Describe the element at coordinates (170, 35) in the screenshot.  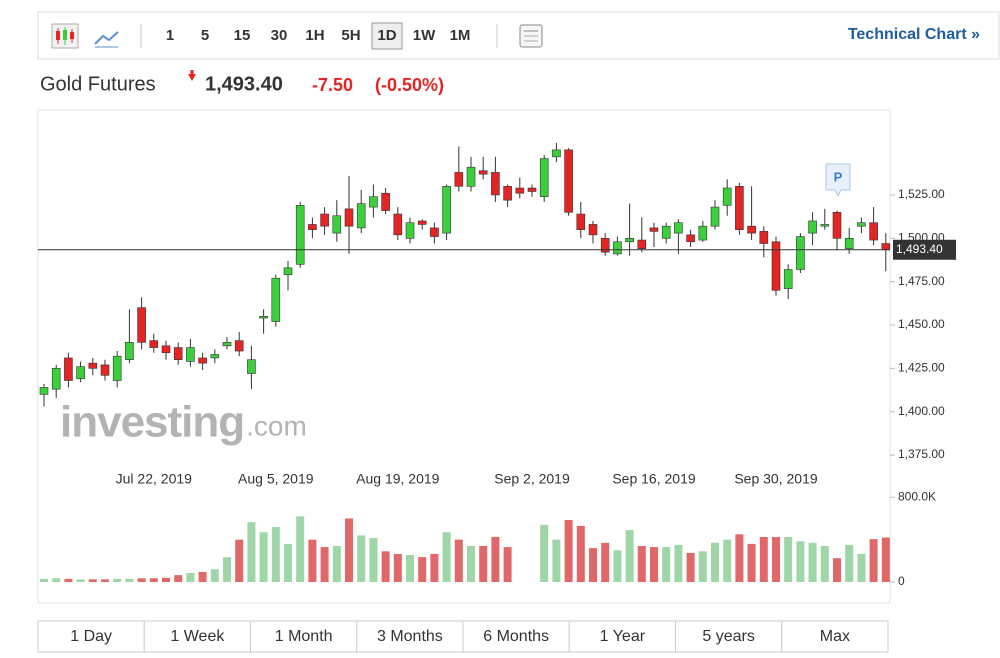
I see `interval-button: 1` at that location.